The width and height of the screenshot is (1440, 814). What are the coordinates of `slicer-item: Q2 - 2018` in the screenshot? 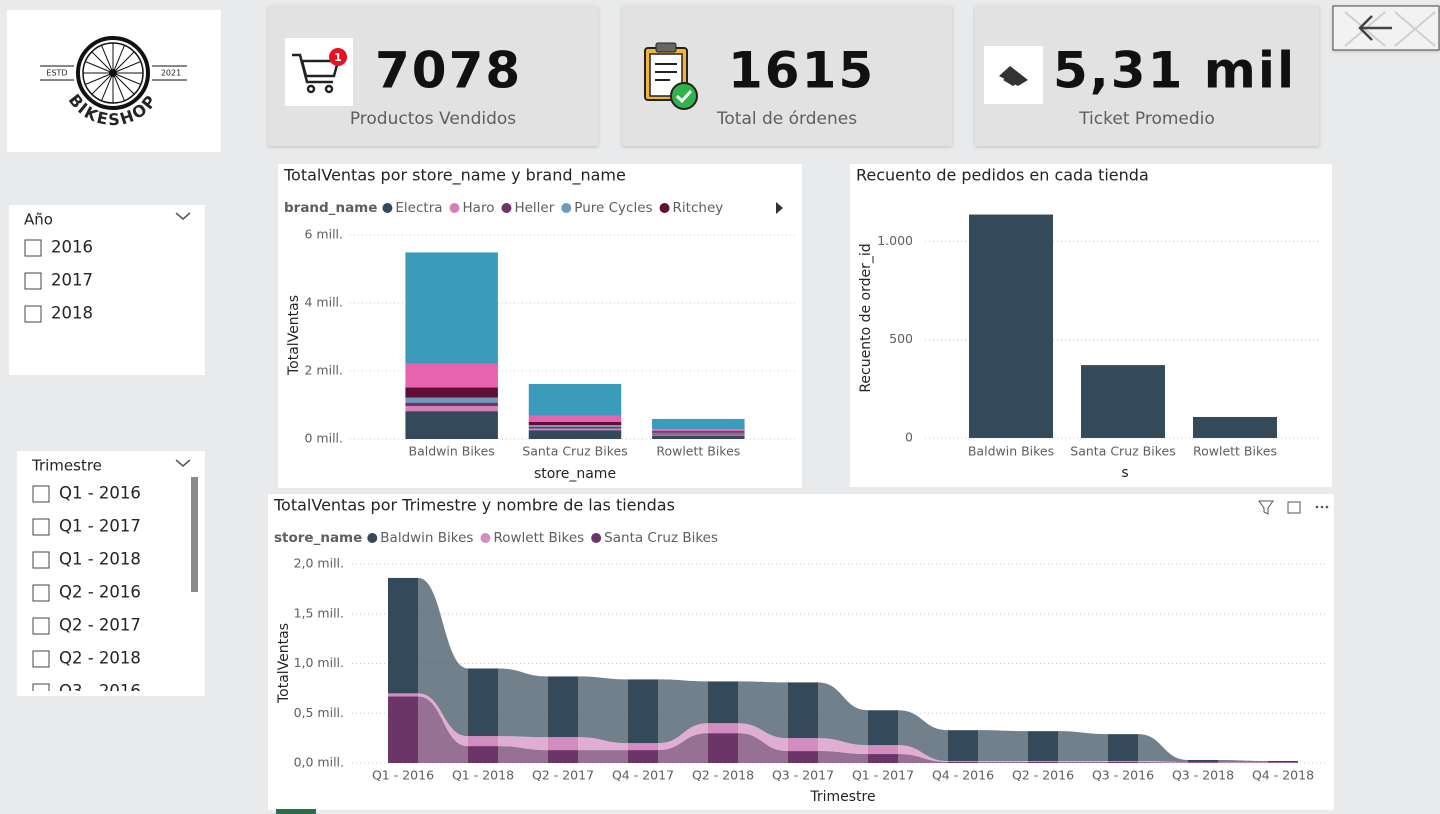 It's located at (100, 658).